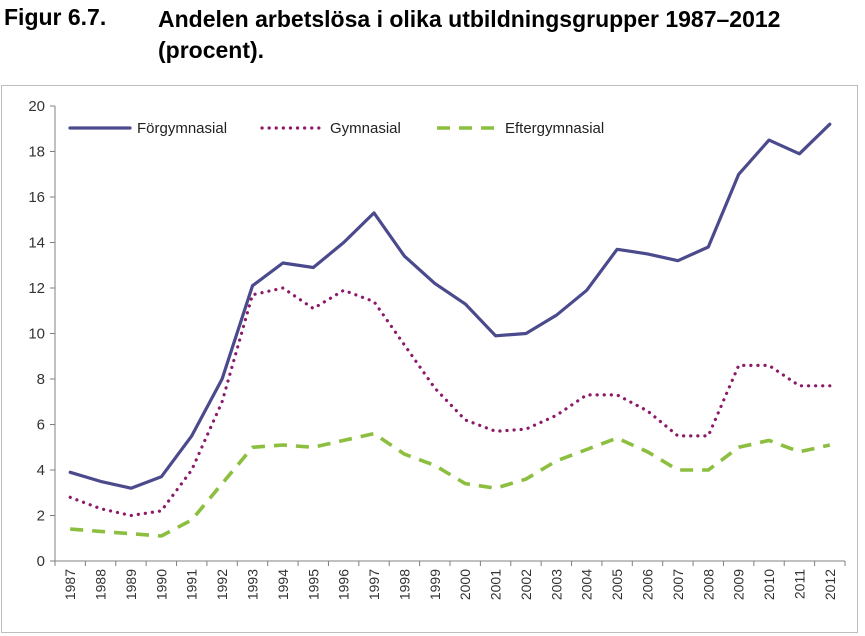 This screenshot has width=865, height=636. I want to click on x-tick-label: 1994, so click(283, 584).